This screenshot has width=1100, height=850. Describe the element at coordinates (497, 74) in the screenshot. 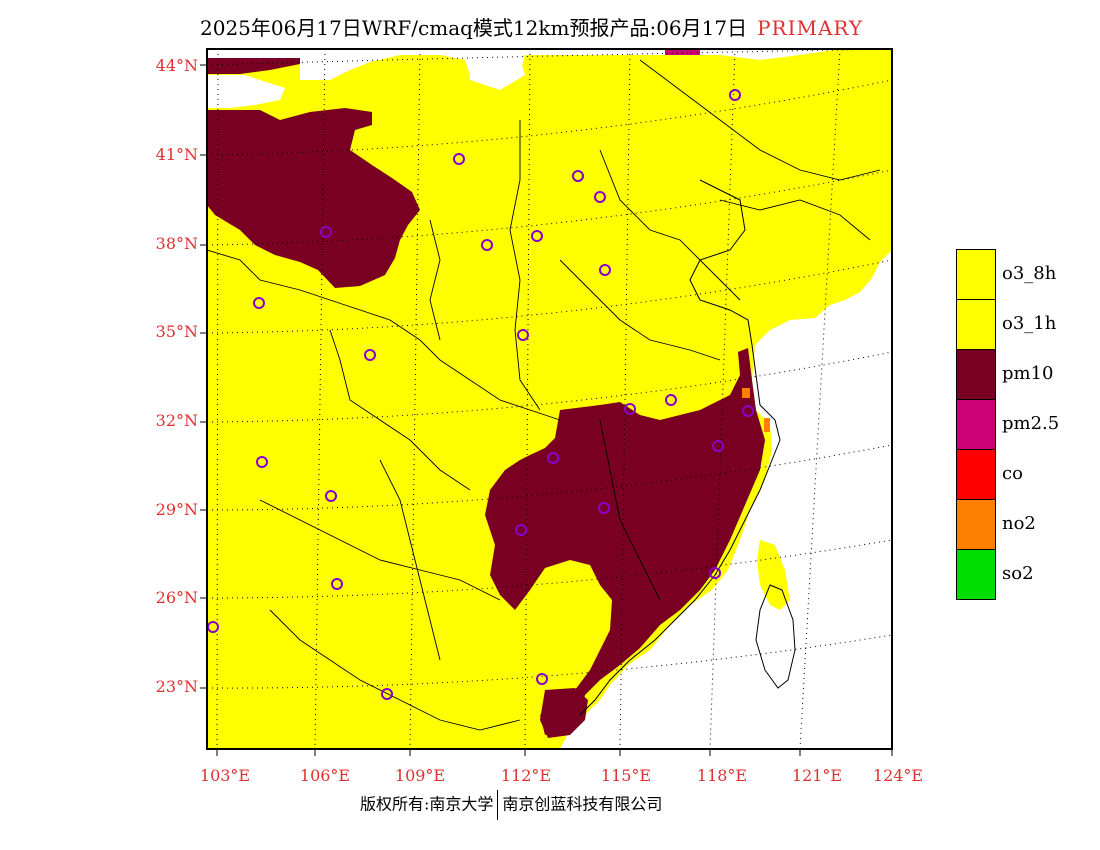

I see `blank-north` at that location.